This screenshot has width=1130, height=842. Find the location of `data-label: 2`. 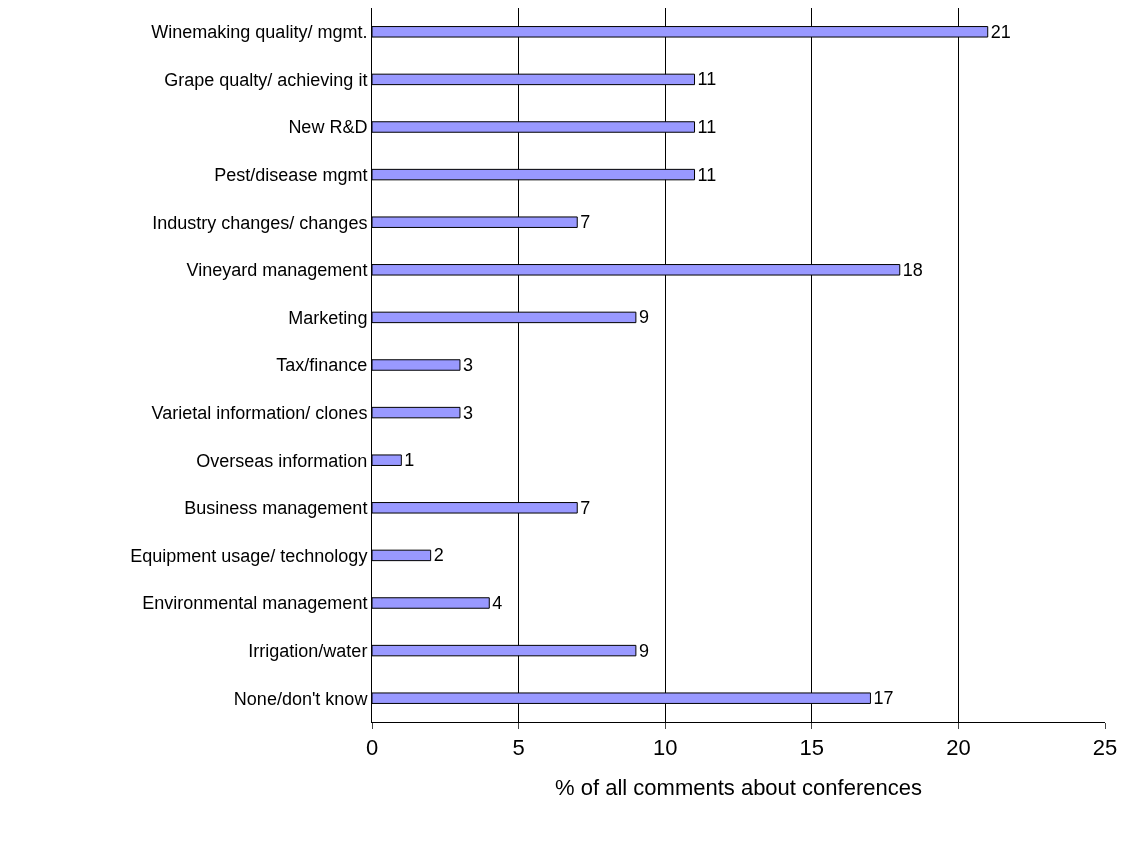

data-label: 2 is located at coordinates (438, 555).